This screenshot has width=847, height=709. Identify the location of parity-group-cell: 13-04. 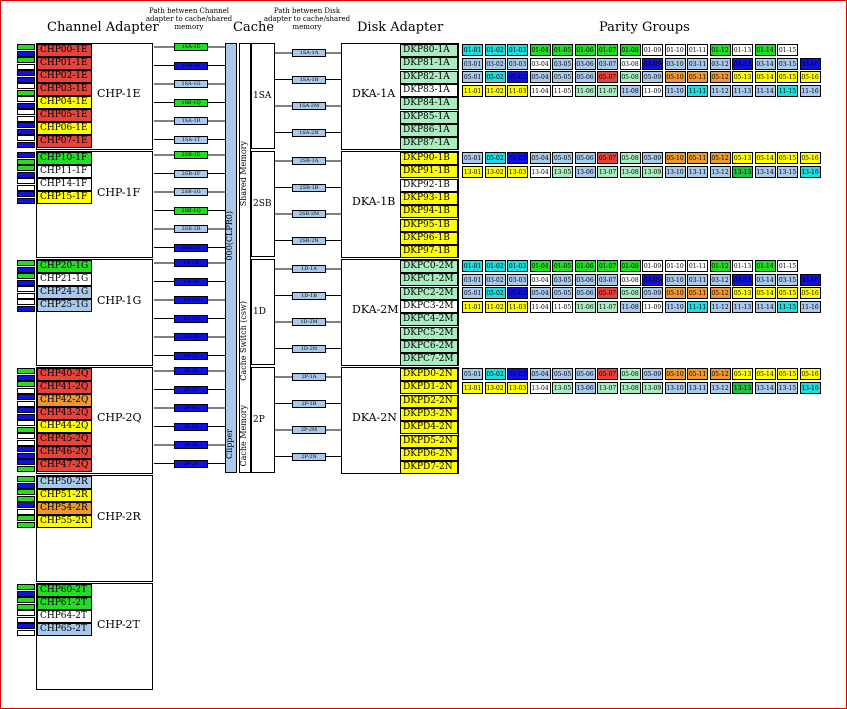
(540, 387).